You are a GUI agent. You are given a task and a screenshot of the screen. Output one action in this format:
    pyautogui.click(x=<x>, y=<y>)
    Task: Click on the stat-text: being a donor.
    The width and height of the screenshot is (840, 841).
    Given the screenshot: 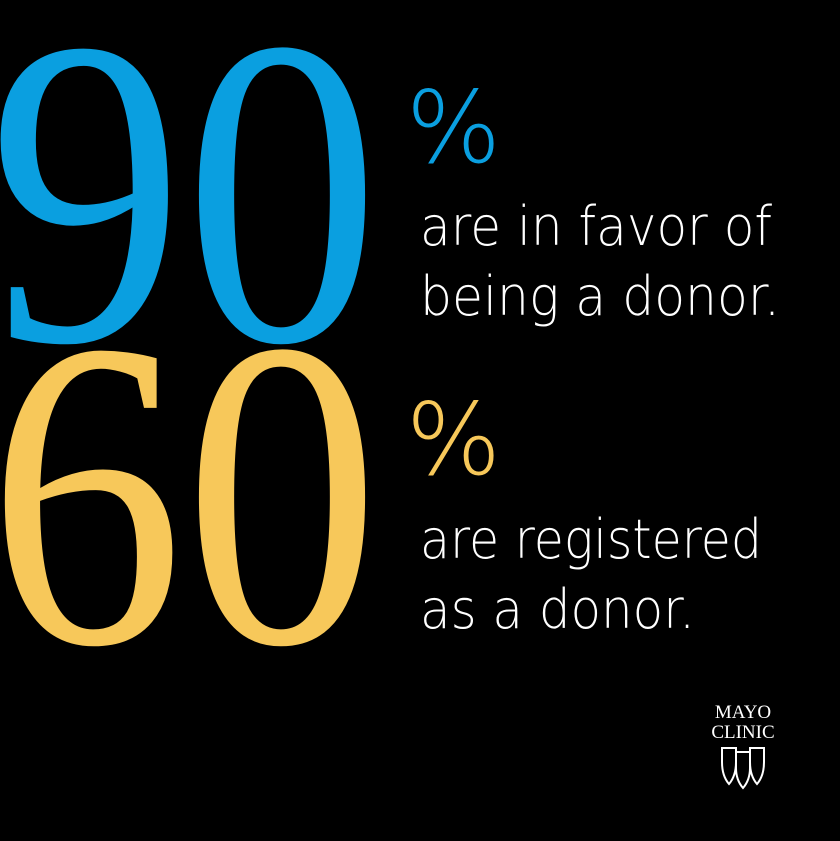 What is the action you would take?
    pyautogui.click(x=600, y=296)
    